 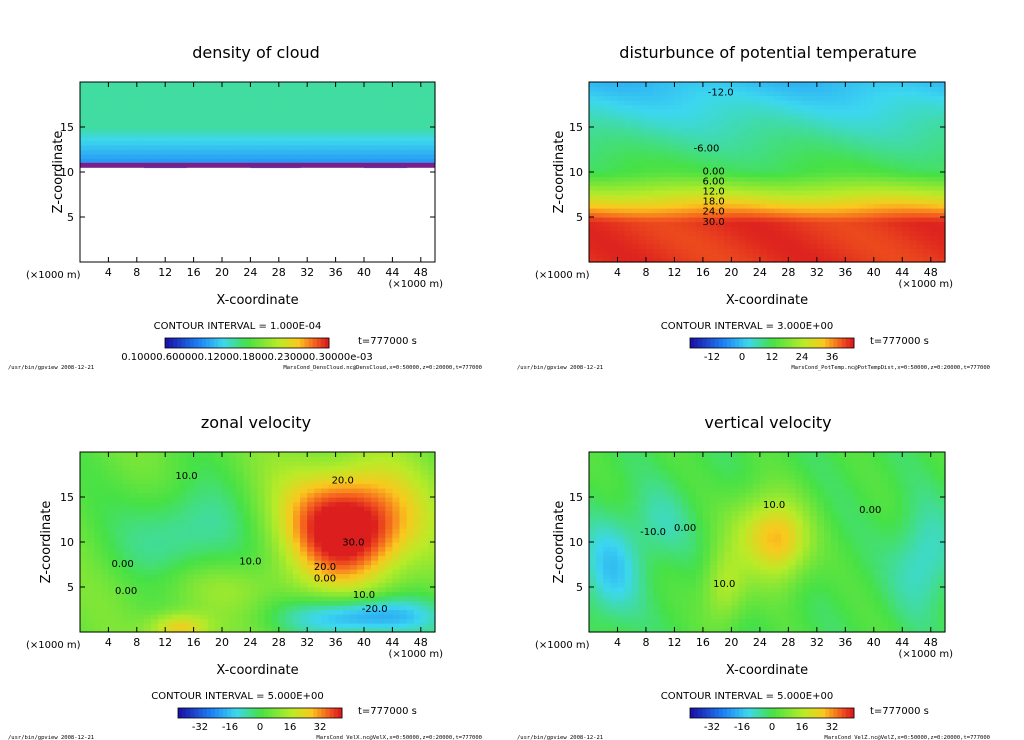 I want to click on colorbar-tick-label: 24, so click(x=802, y=357).